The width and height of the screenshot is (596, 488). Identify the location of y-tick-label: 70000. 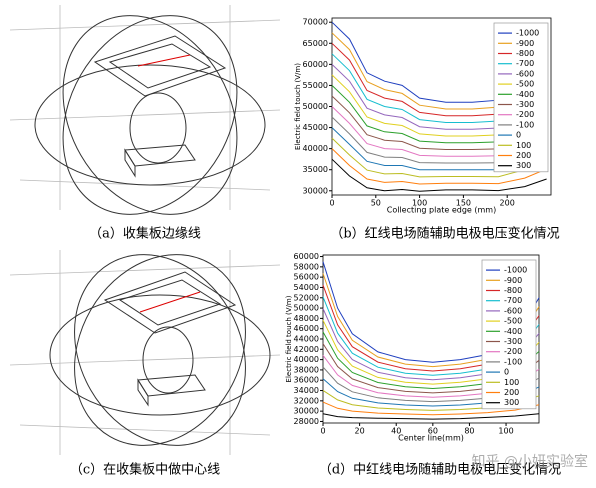
(315, 22).